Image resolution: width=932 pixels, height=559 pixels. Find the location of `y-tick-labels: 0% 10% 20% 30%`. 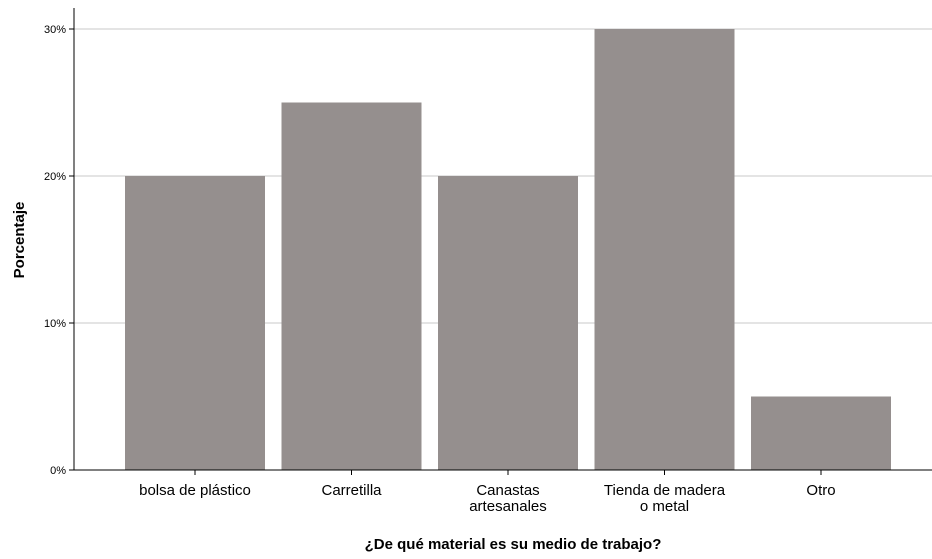

y-tick-labels: 0% 10% 20% 30% is located at coordinates (55, 250).